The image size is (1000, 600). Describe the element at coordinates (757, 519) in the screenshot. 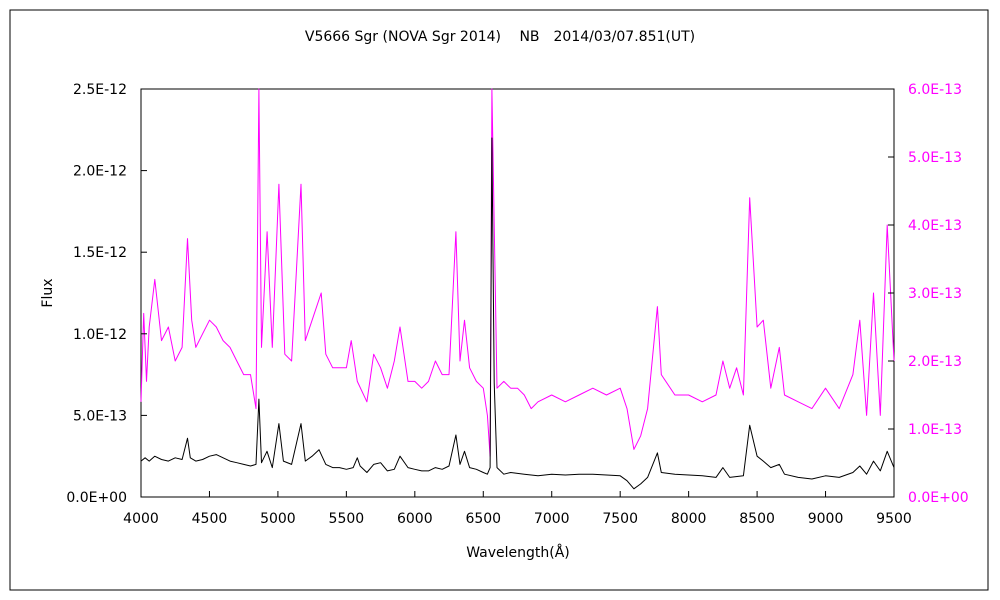

I see `x-tick-label: 8500` at that location.